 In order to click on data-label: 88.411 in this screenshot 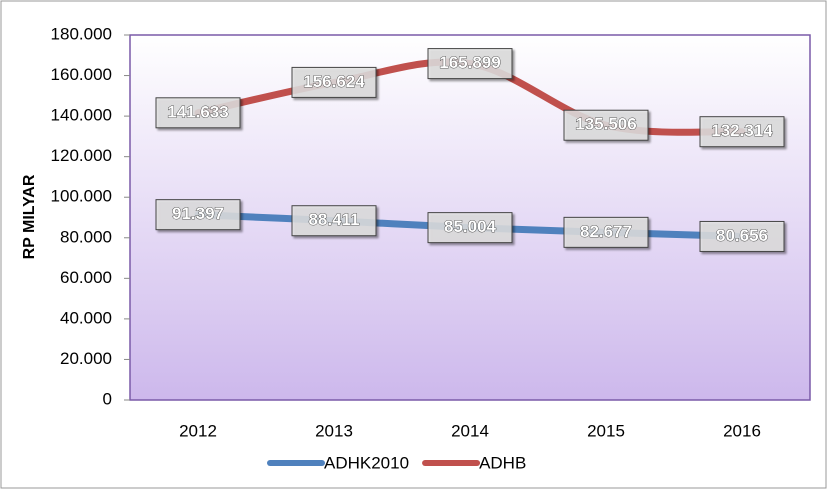, I will do `click(333, 219)`.